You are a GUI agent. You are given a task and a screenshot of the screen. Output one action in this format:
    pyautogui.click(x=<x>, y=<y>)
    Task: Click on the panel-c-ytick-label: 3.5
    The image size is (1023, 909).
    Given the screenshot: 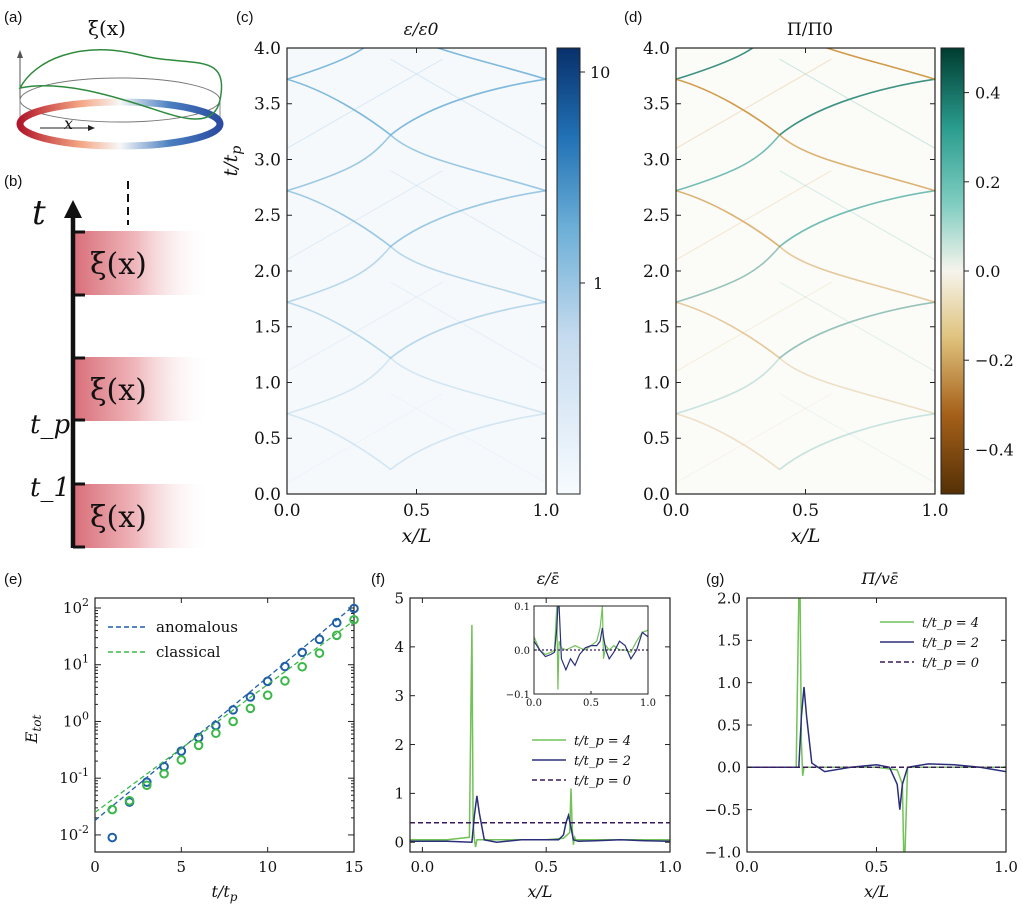 What is the action you would take?
    pyautogui.click(x=267, y=105)
    